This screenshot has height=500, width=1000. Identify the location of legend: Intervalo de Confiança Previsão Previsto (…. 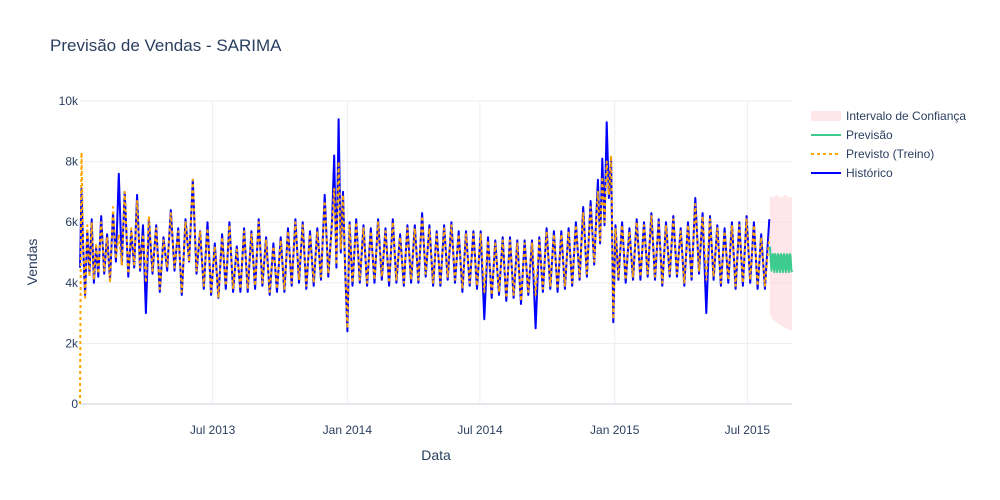
(888, 144).